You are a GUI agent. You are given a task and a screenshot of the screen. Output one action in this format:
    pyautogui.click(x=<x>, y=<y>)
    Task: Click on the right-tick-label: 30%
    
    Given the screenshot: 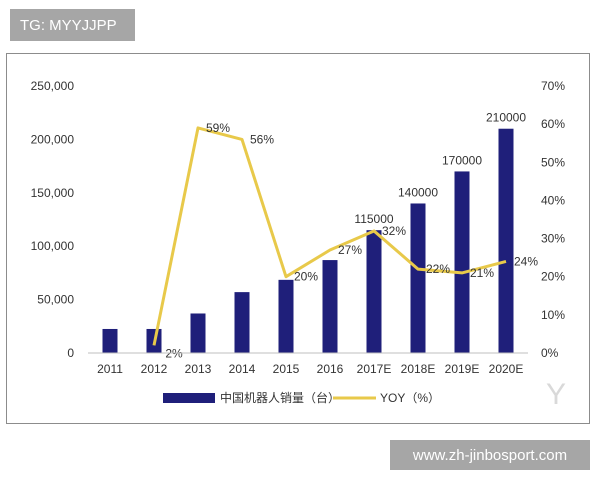 What is the action you would take?
    pyautogui.click(x=553, y=239)
    